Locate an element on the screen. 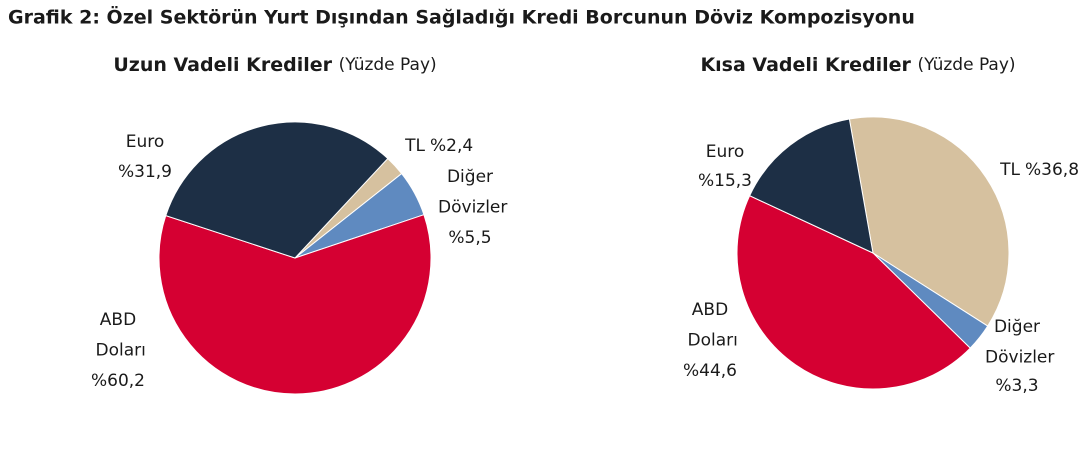  slice-value-label: %44,6 is located at coordinates (710, 371).